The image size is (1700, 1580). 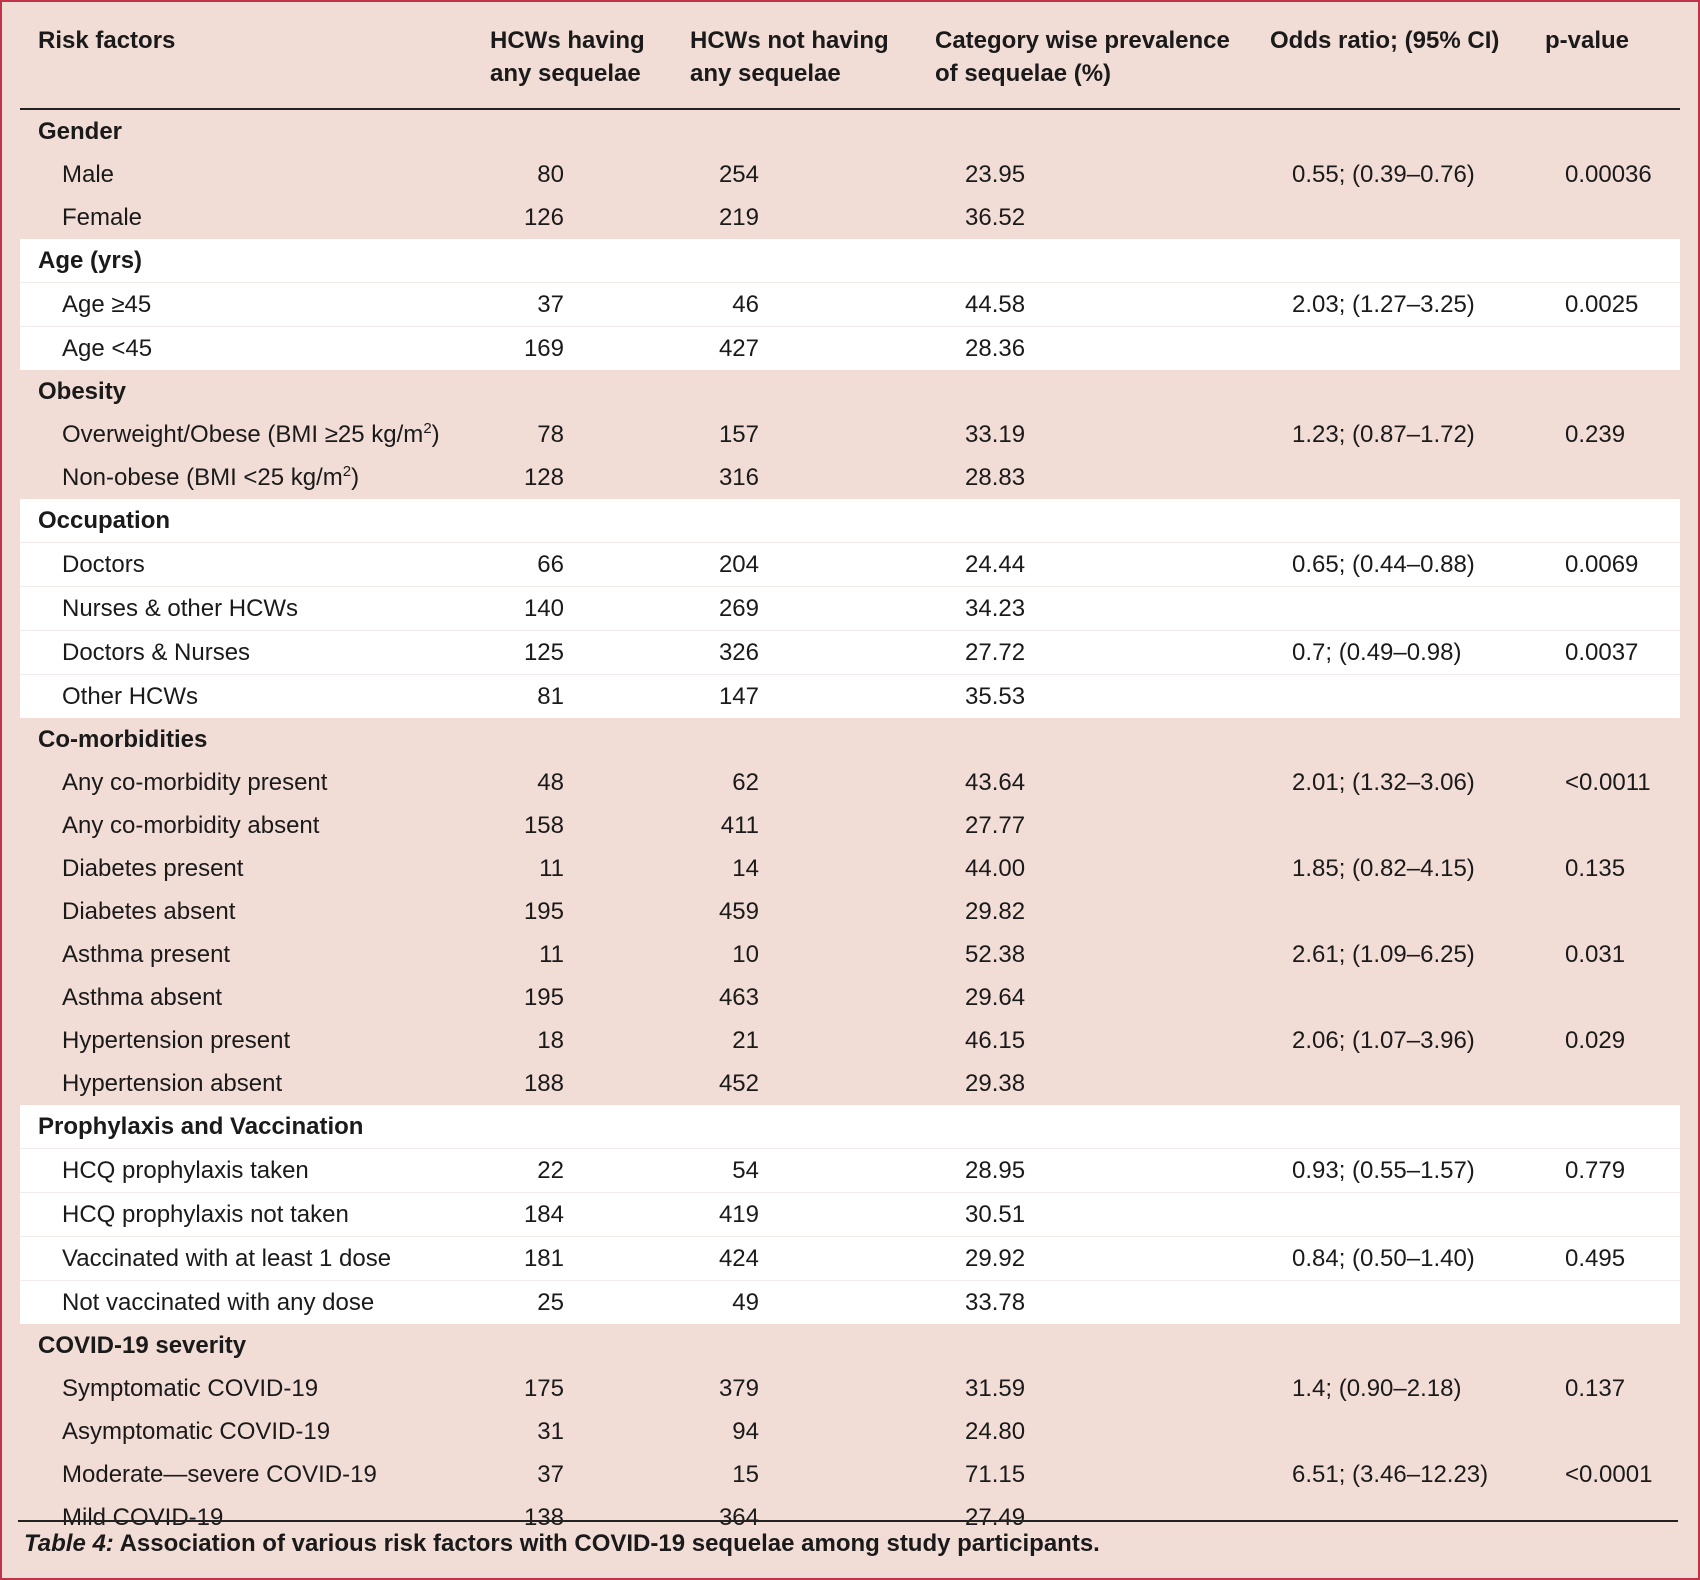 What do you see at coordinates (219, 1474) in the screenshot?
I see `risk-factor-text: Moderate—severe COVID-19` at bounding box center [219, 1474].